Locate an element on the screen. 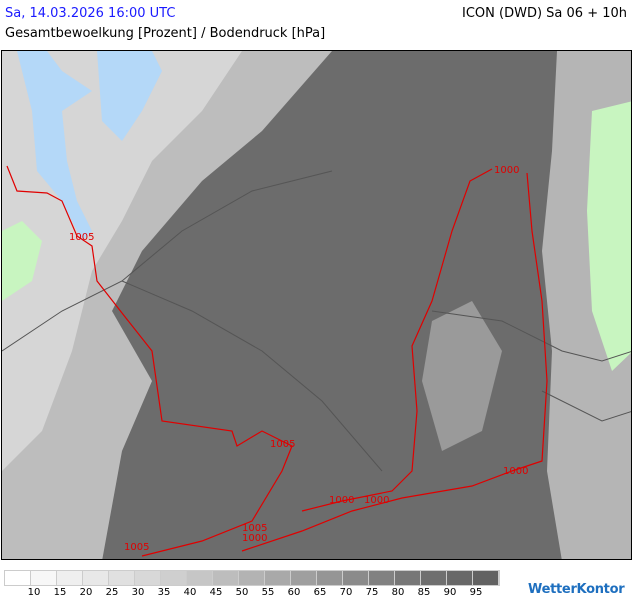 The width and height of the screenshot is (633, 600). legend-label: 30 is located at coordinates (138, 592).